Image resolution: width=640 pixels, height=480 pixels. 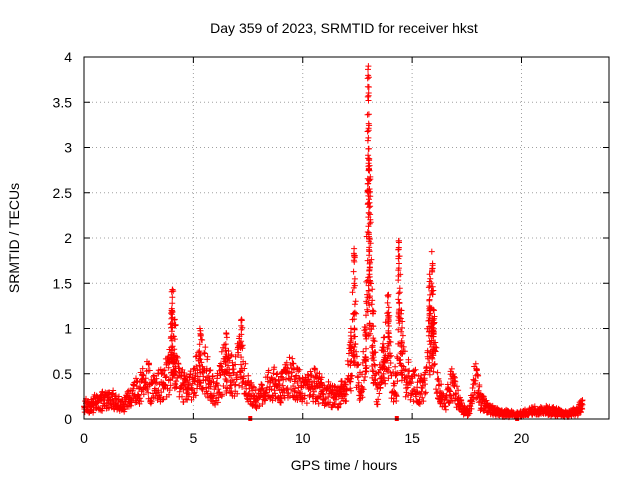 I want to click on x-tick-label: 15, so click(x=412, y=438).